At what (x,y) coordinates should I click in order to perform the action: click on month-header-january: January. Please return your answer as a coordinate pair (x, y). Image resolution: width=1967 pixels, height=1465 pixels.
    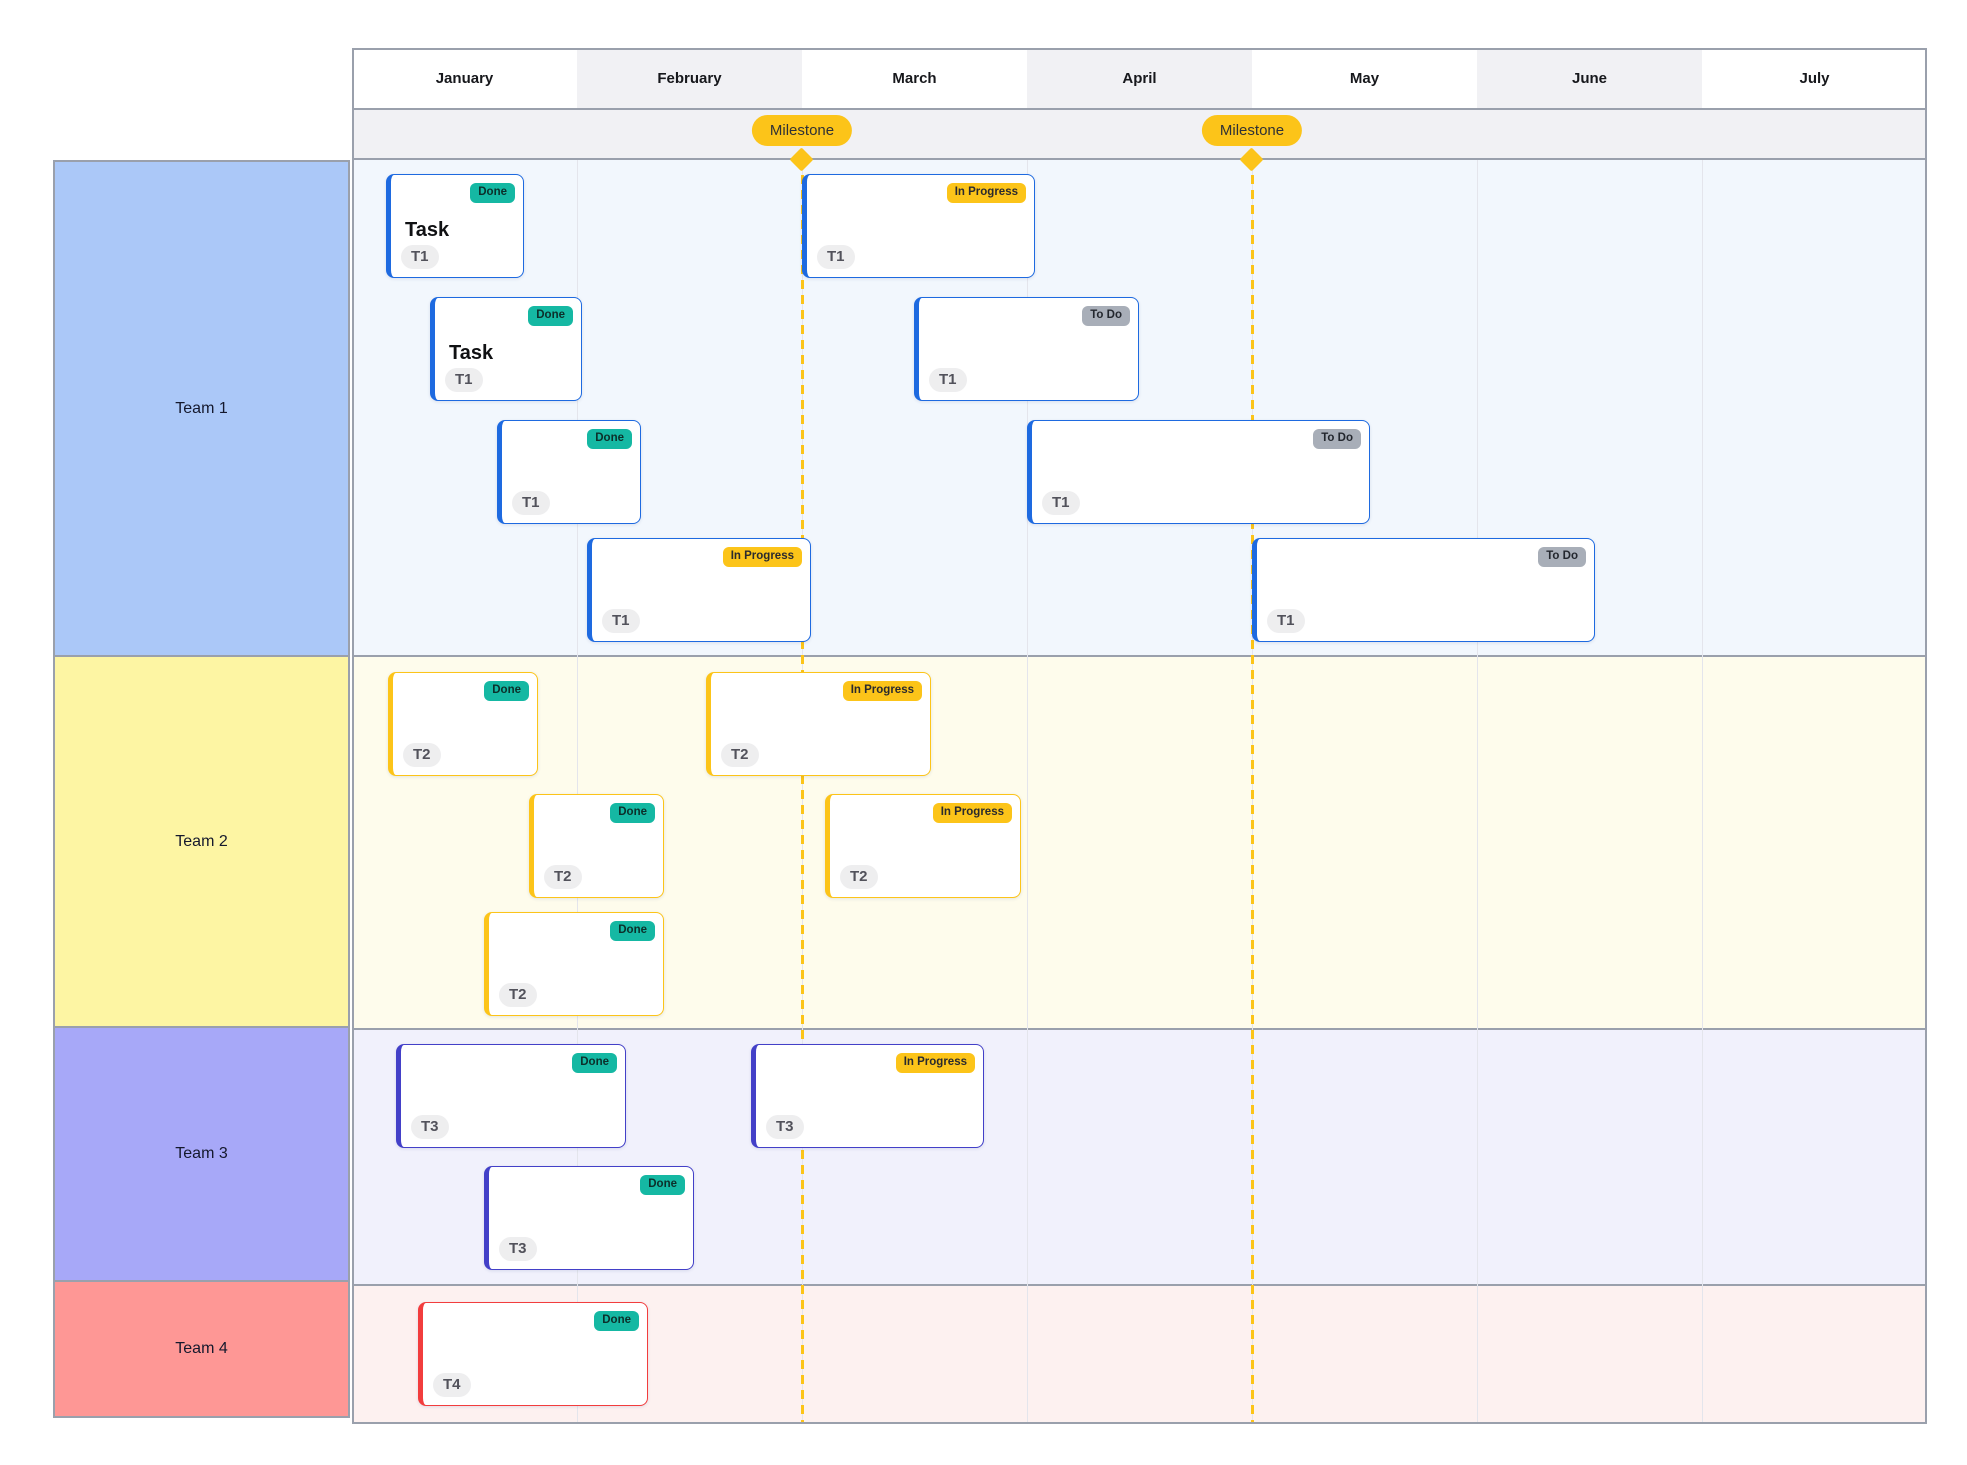
    Looking at the image, I should click on (464, 78).